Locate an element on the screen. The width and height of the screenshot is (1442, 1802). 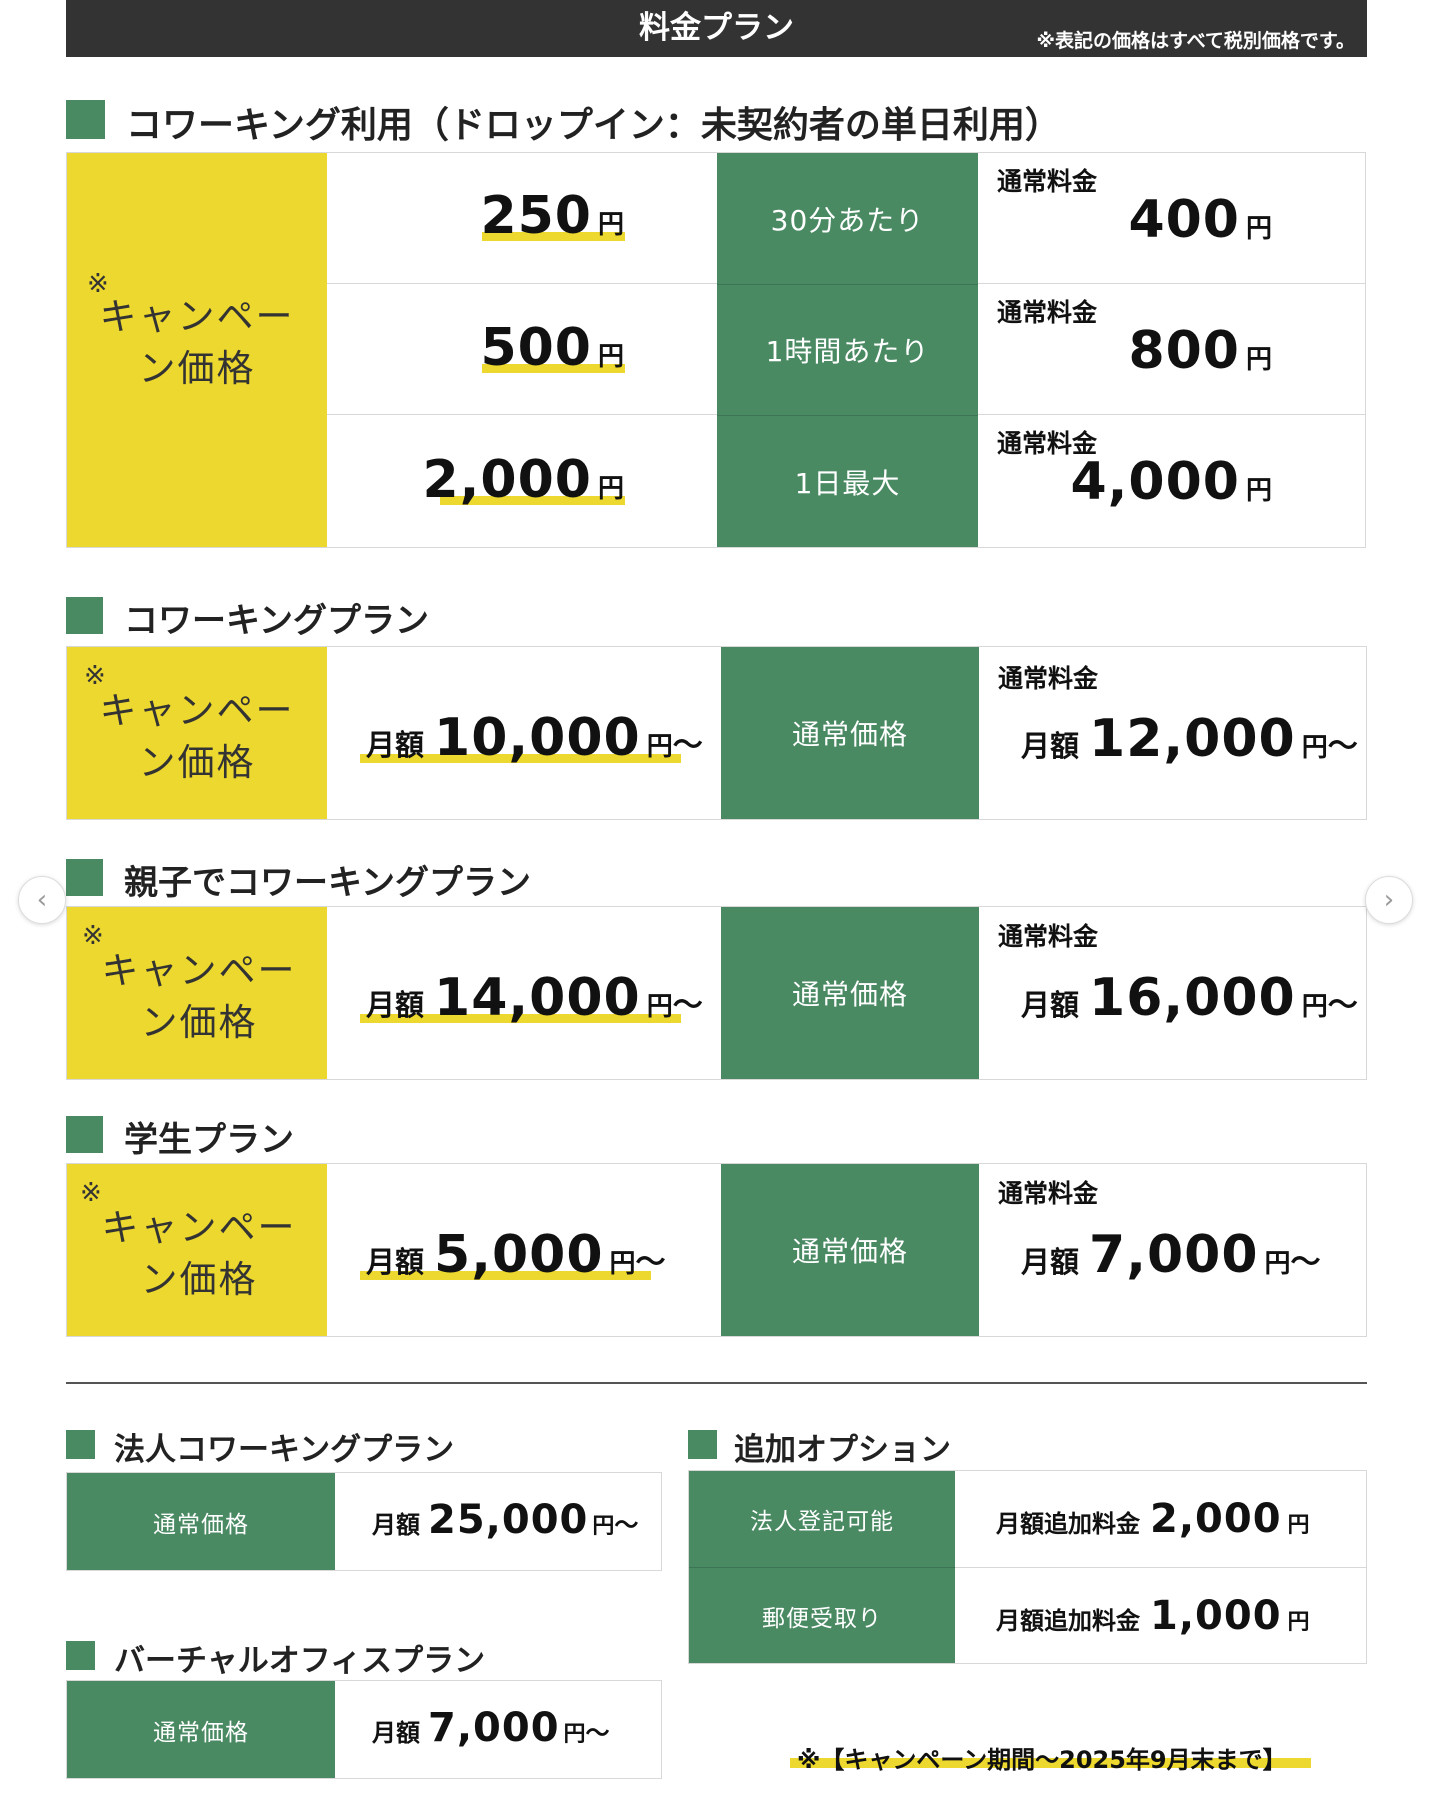
corporate-price: 月額 25,000 円〜 is located at coordinates (505, 1520).